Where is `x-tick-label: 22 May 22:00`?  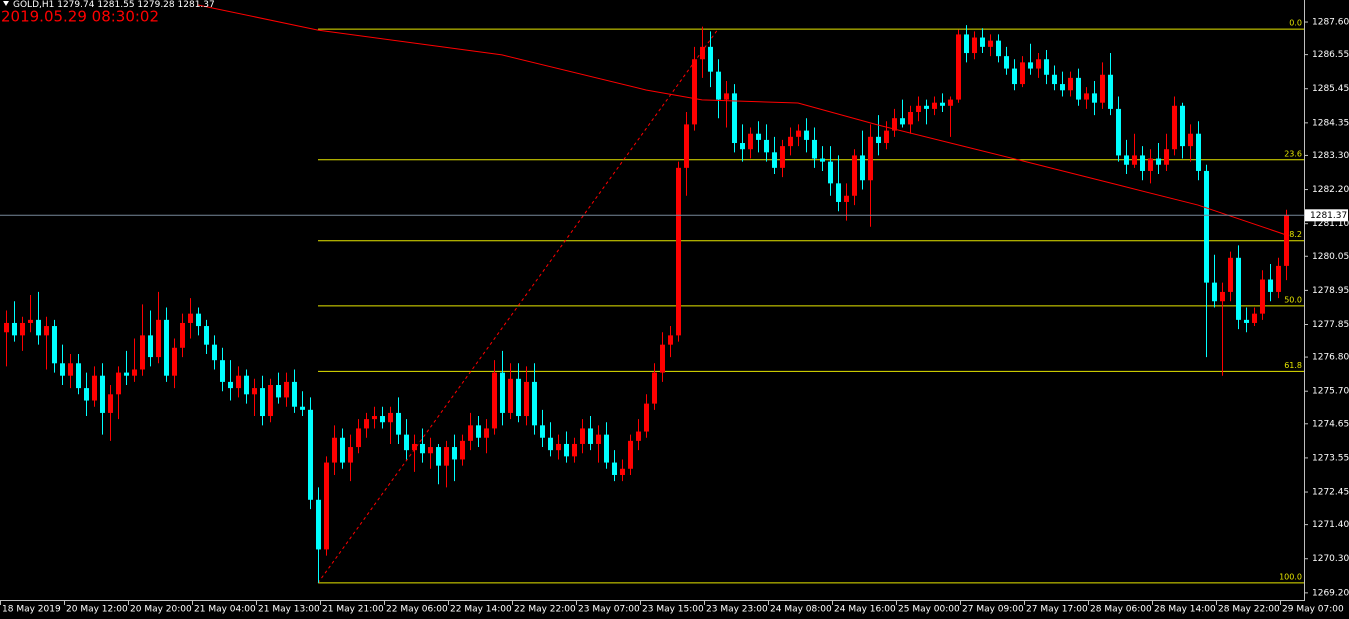 x-tick-label: 22 May 22:00 is located at coordinates (545, 610).